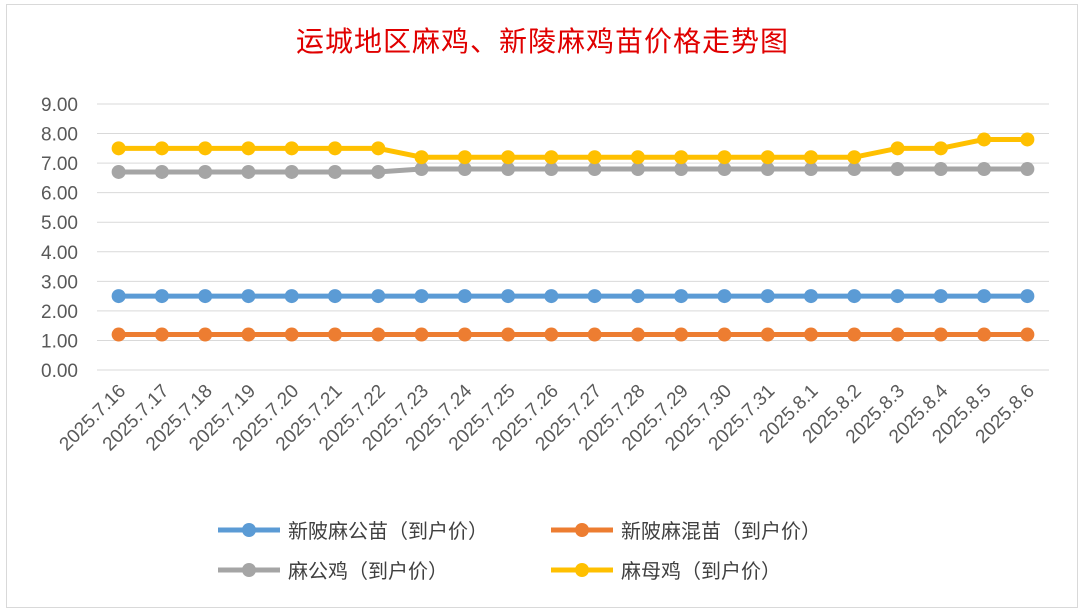  Describe the element at coordinates (368, 571) in the screenshot. I see `legend-label: 麻公鸡（到户价）` at that location.